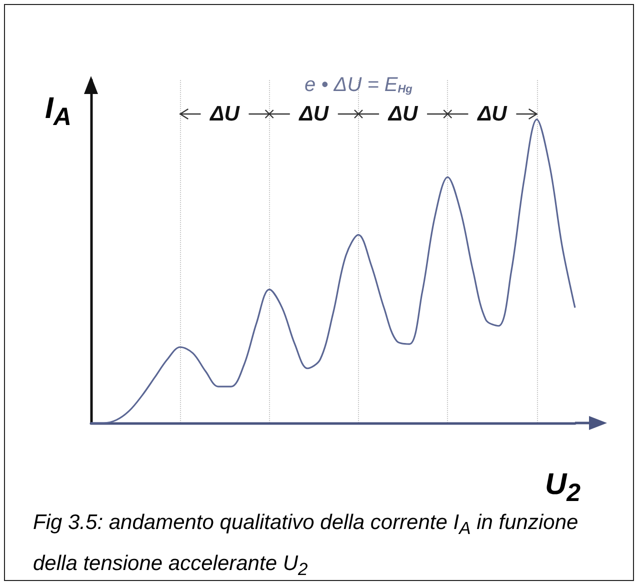 This screenshot has height=587, width=640. What do you see at coordinates (358, 85) in the screenshot?
I see `text: e • ΔU = EHg` at bounding box center [358, 85].